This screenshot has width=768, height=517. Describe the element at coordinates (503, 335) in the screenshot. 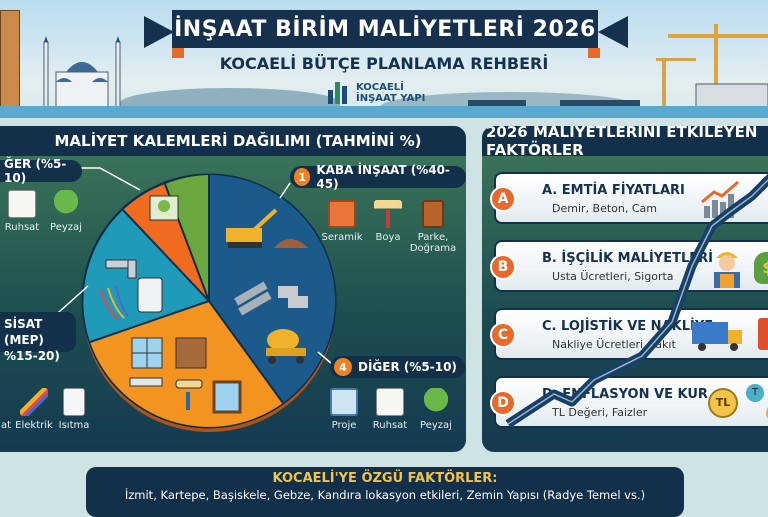

I see `factor-badge: C` at that location.